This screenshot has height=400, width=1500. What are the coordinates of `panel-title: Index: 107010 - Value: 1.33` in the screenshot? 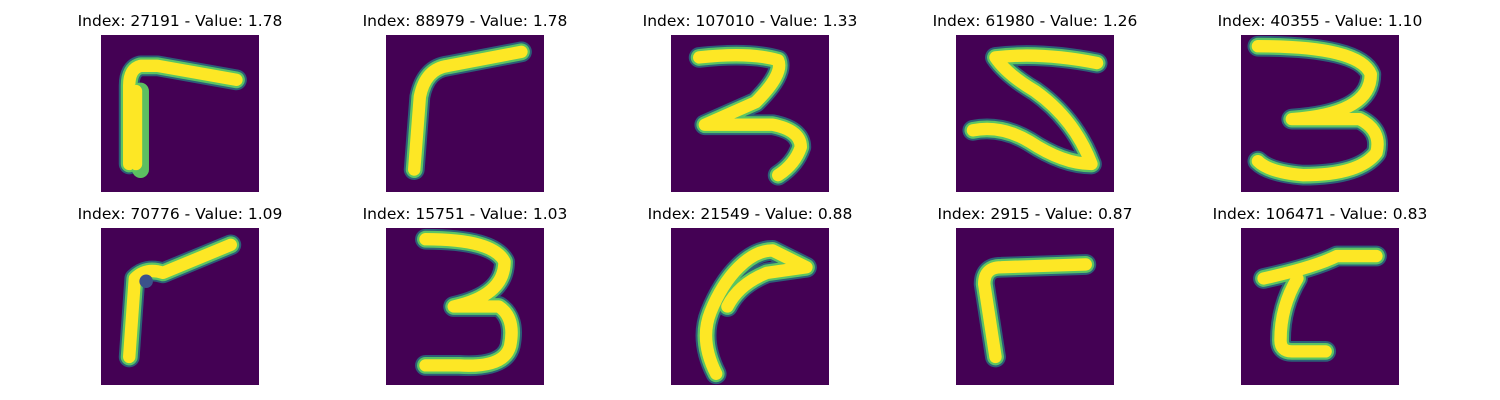 It's located at (750, 21).